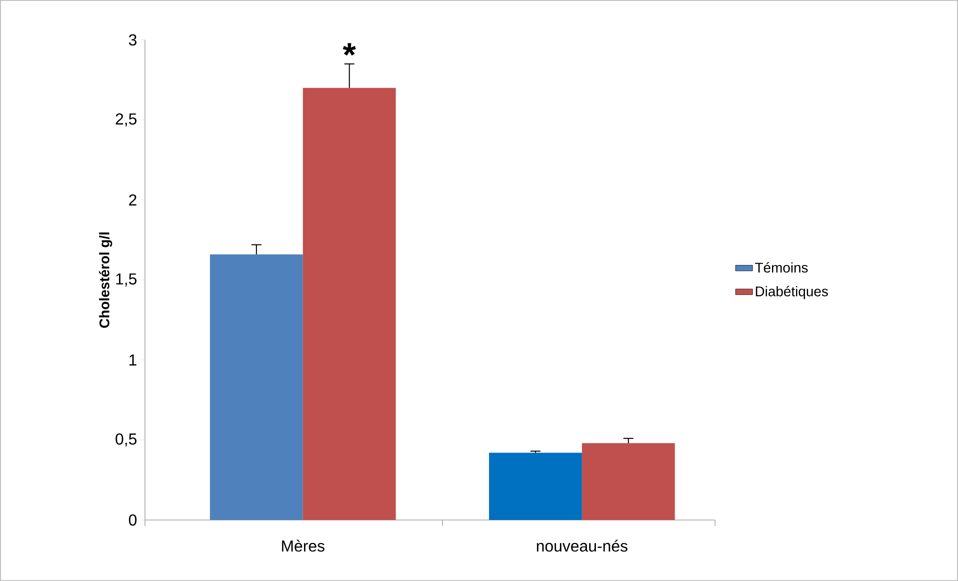  I want to click on y-tick-label: 1,5, so click(126, 279).